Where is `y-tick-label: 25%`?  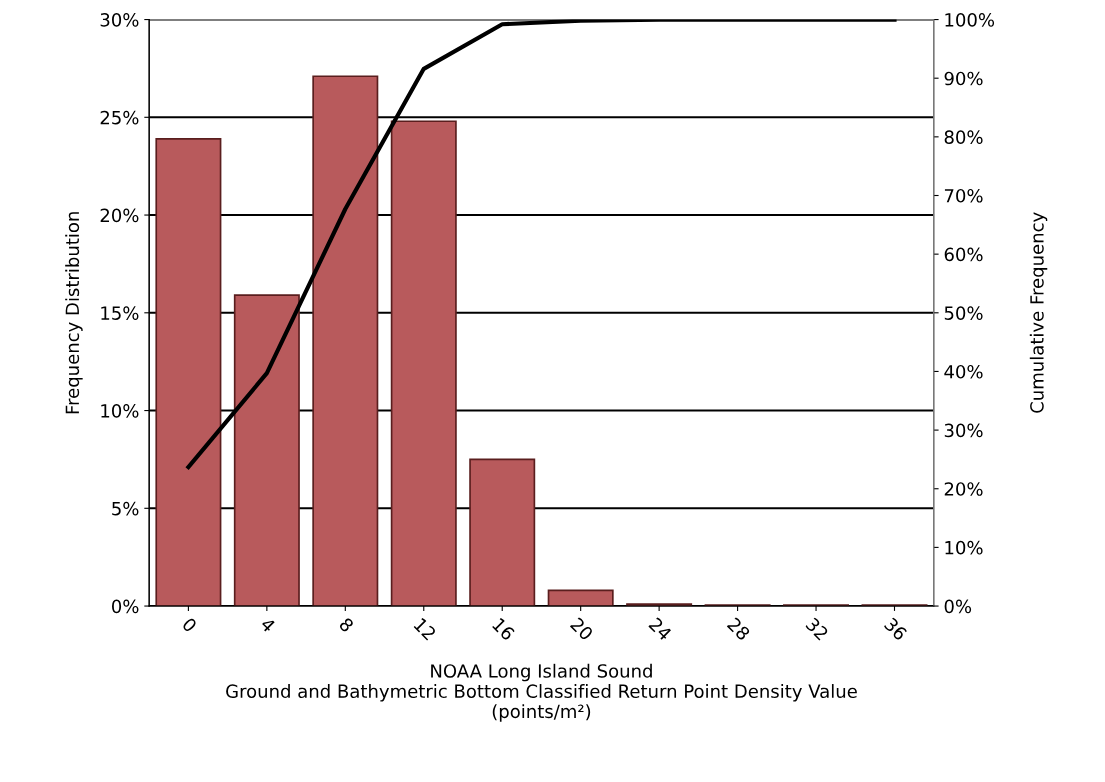 y-tick-label: 25% is located at coordinates (119, 117).